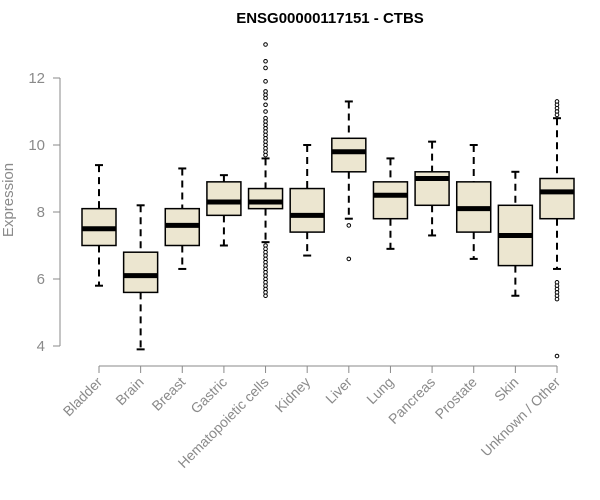 This screenshot has height=500, width=600. What do you see at coordinates (349, 181) in the screenshot?
I see `box-liver` at bounding box center [349, 181].